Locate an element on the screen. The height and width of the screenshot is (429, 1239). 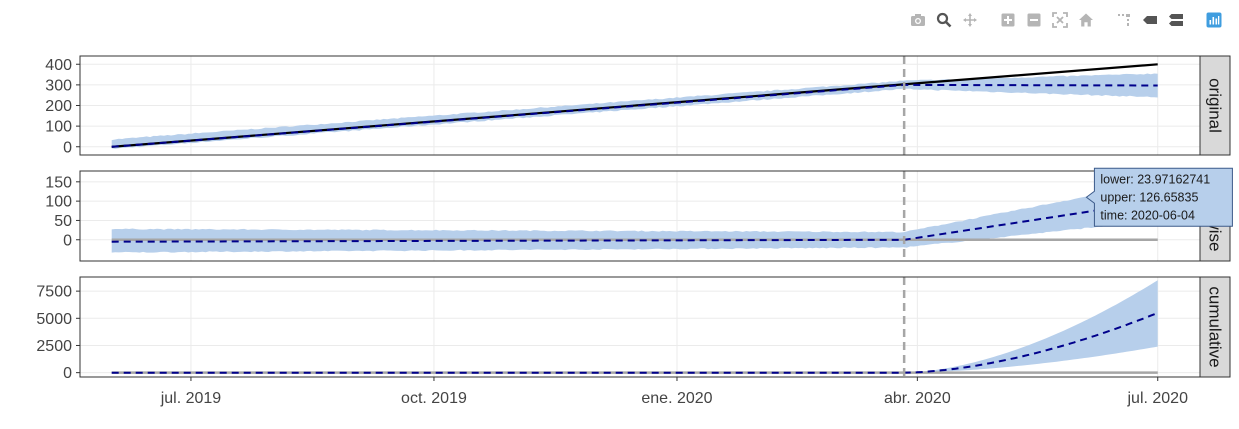
modebar is located at coordinates (1066, 20).